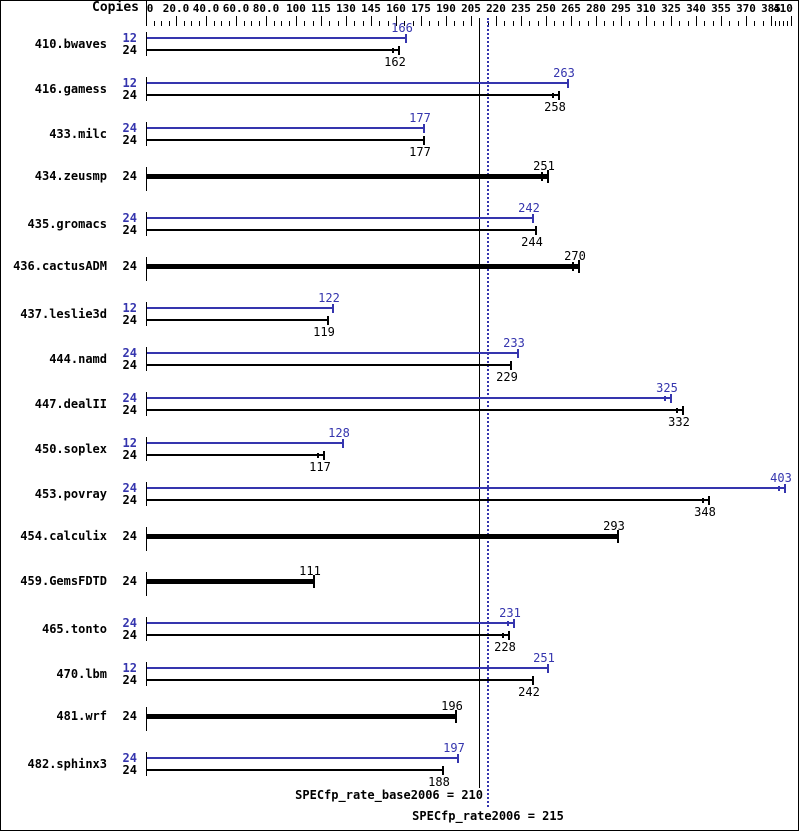  I want to click on axis-tick-label: 100, so click(296, 8).